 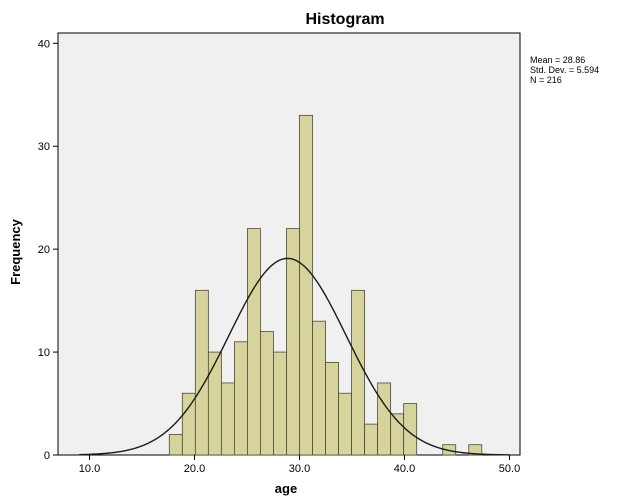 I want to click on chart-title: Histogram, so click(x=344, y=19).